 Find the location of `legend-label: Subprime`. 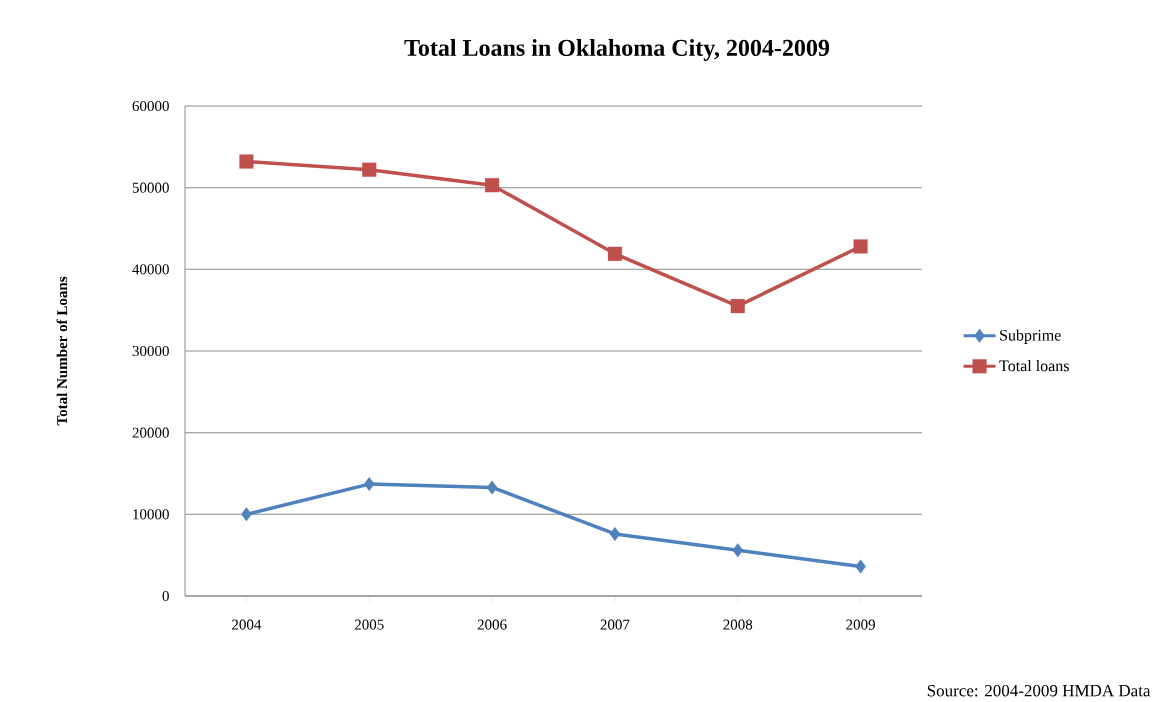

legend-label: Subprime is located at coordinates (1030, 336).